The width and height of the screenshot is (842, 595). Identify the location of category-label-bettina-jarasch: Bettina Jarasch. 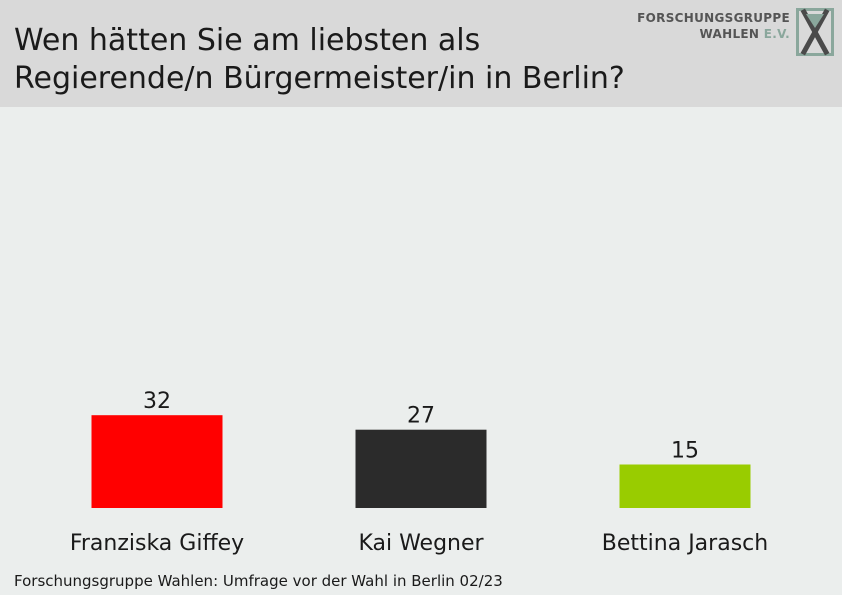
(685, 543).